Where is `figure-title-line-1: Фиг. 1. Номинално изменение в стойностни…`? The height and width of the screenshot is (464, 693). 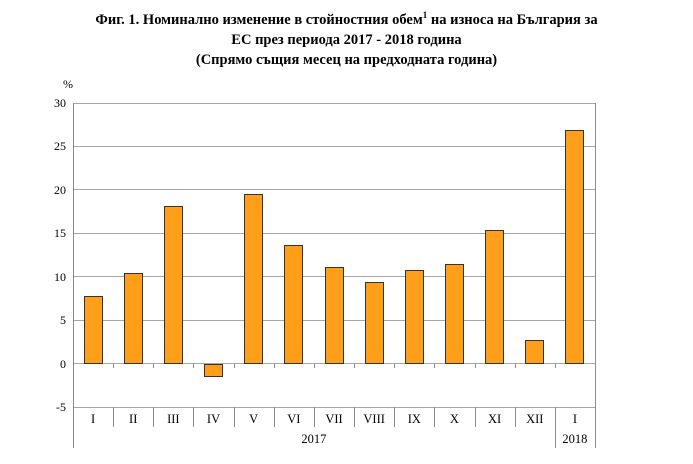 figure-title-line-1: Фиг. 1. Номинално изменение в стойностни… is located at coordinates (346, 20).